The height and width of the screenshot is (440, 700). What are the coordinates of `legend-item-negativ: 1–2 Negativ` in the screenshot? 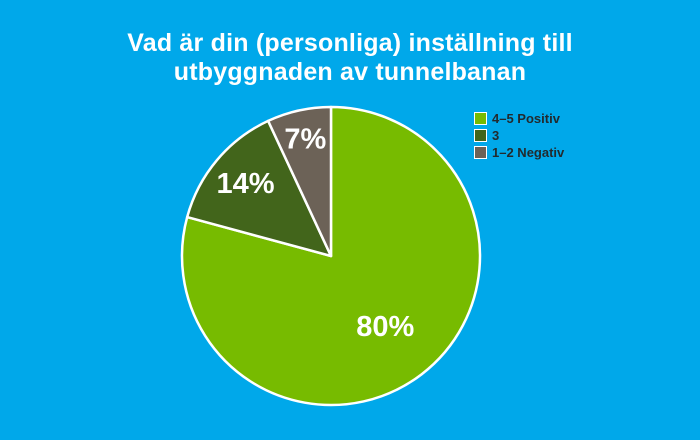 It's located at (519, 152).